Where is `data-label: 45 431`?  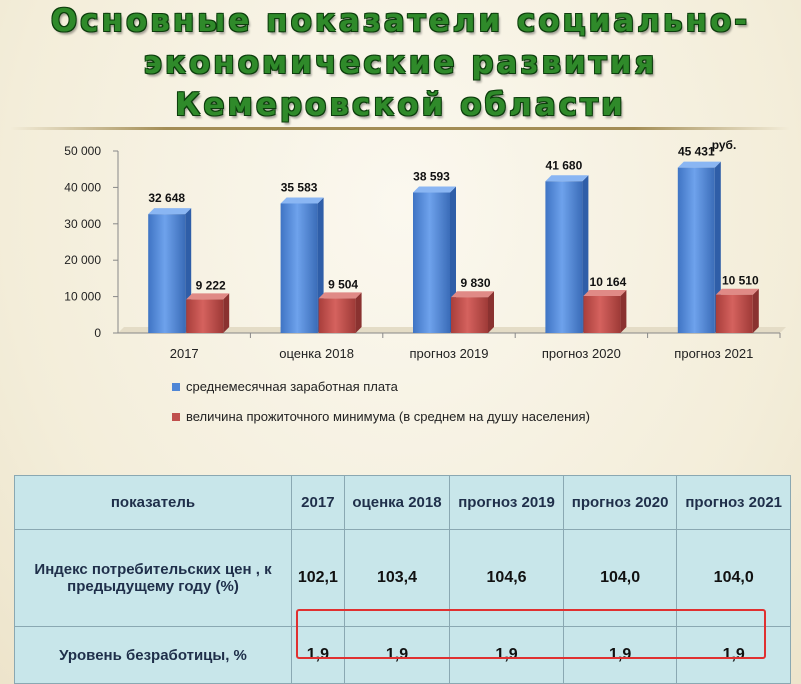 data-label: 45 431 is located at coordinates (696, 152).